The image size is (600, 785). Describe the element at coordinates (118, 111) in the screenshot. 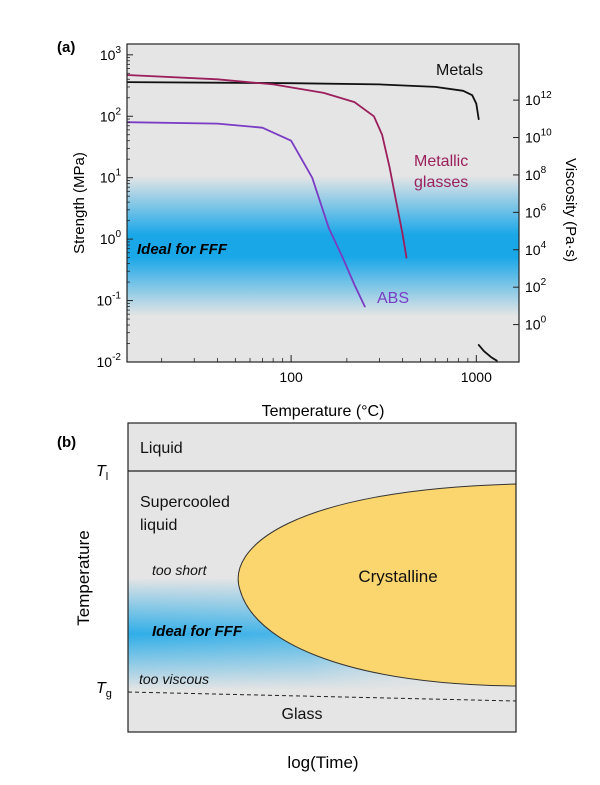

I see `y-tick-label-exp: 2` at that location.